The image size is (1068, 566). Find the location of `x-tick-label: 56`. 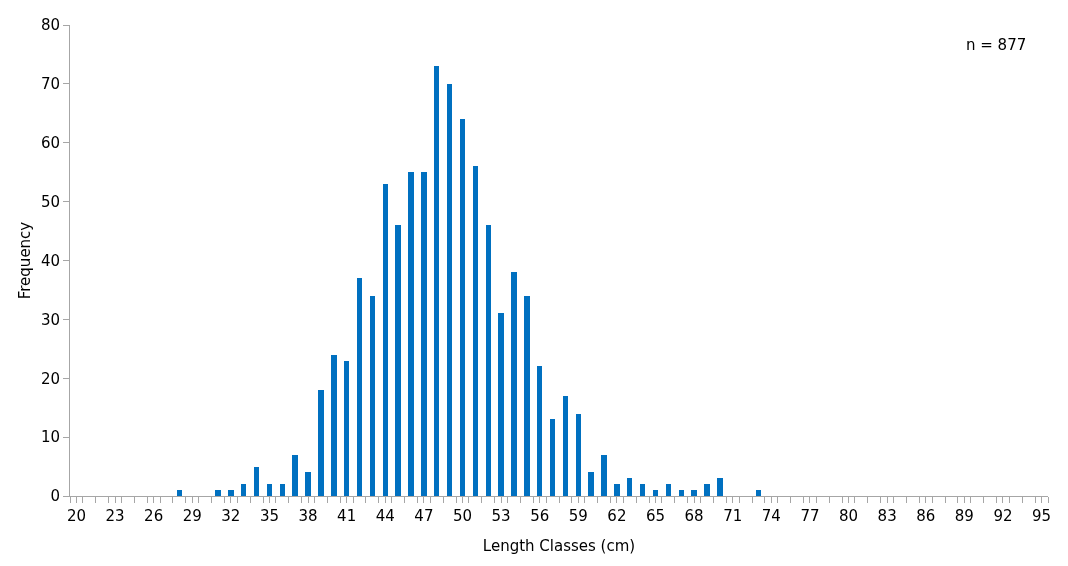

x-tick-label: 56 is located at coordinates (540, 516).